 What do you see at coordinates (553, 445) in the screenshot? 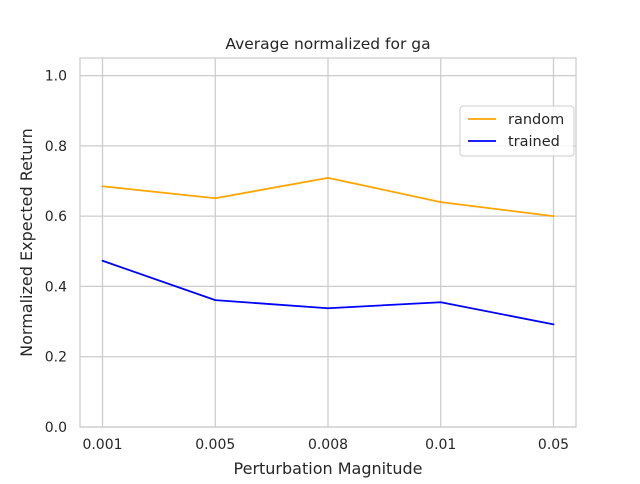
I see `x-tick-label: 0.05` at bounding box center [553, 445].